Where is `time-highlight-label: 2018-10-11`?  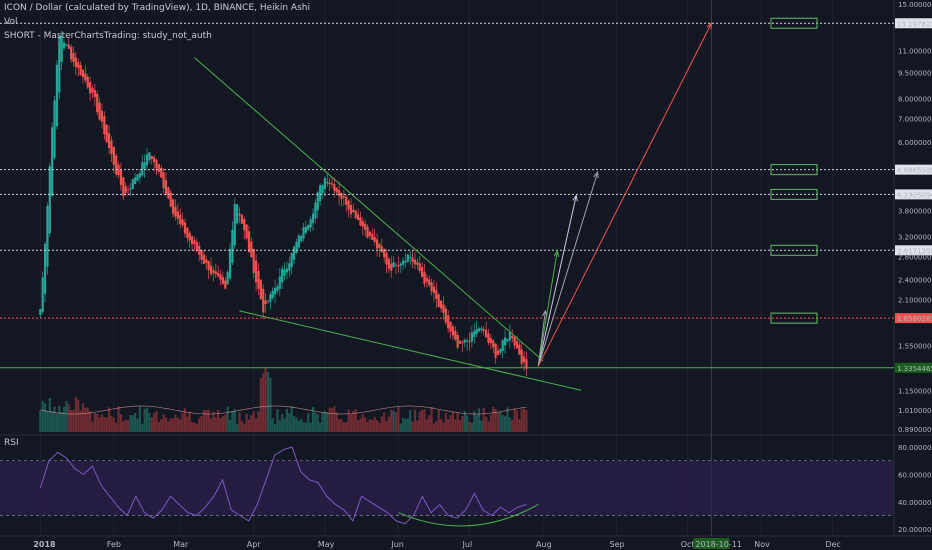
time-highlight-label: 2018-10-11 is located at coordinates (718, 544).